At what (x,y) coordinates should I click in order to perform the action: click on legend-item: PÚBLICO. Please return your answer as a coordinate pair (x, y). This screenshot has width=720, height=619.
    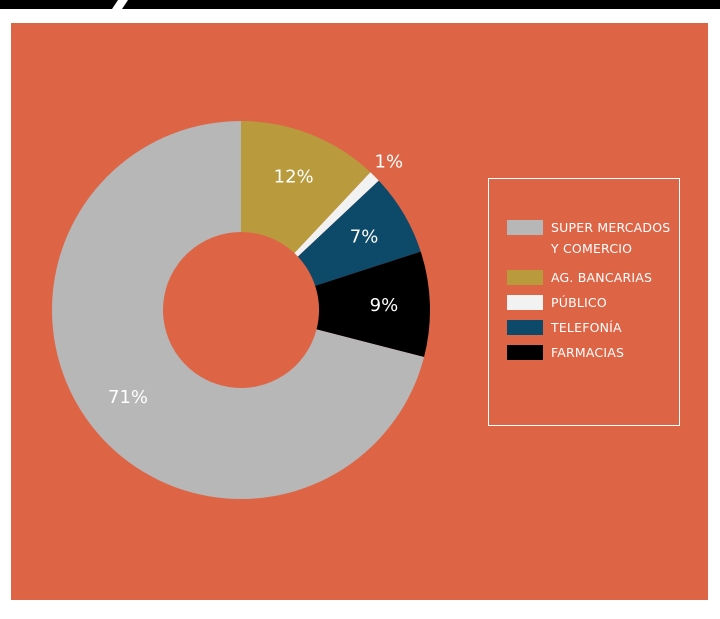
    Looking at the image, I should click on (589, 302).